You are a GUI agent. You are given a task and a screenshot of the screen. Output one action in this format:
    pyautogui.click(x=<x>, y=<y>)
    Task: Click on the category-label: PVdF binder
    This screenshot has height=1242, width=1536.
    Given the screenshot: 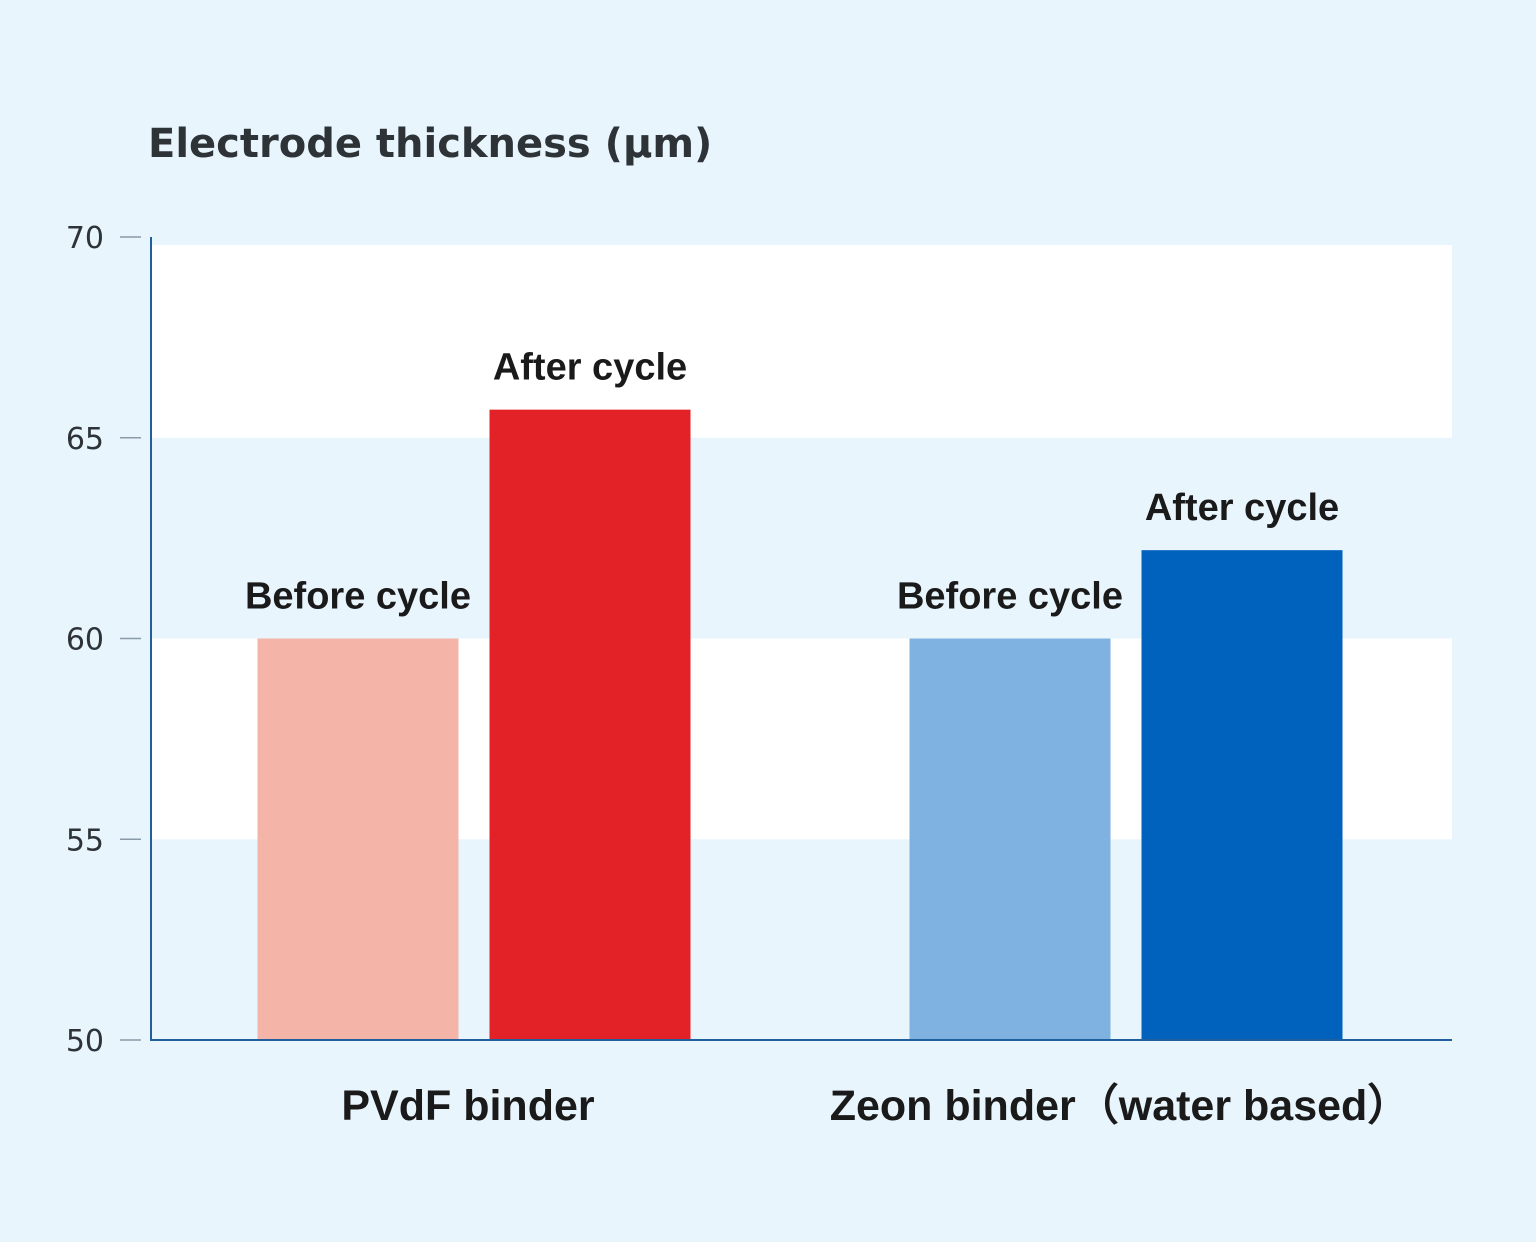 What is the action you would take?
    pyautogui.click(x=468, y=1106)
    